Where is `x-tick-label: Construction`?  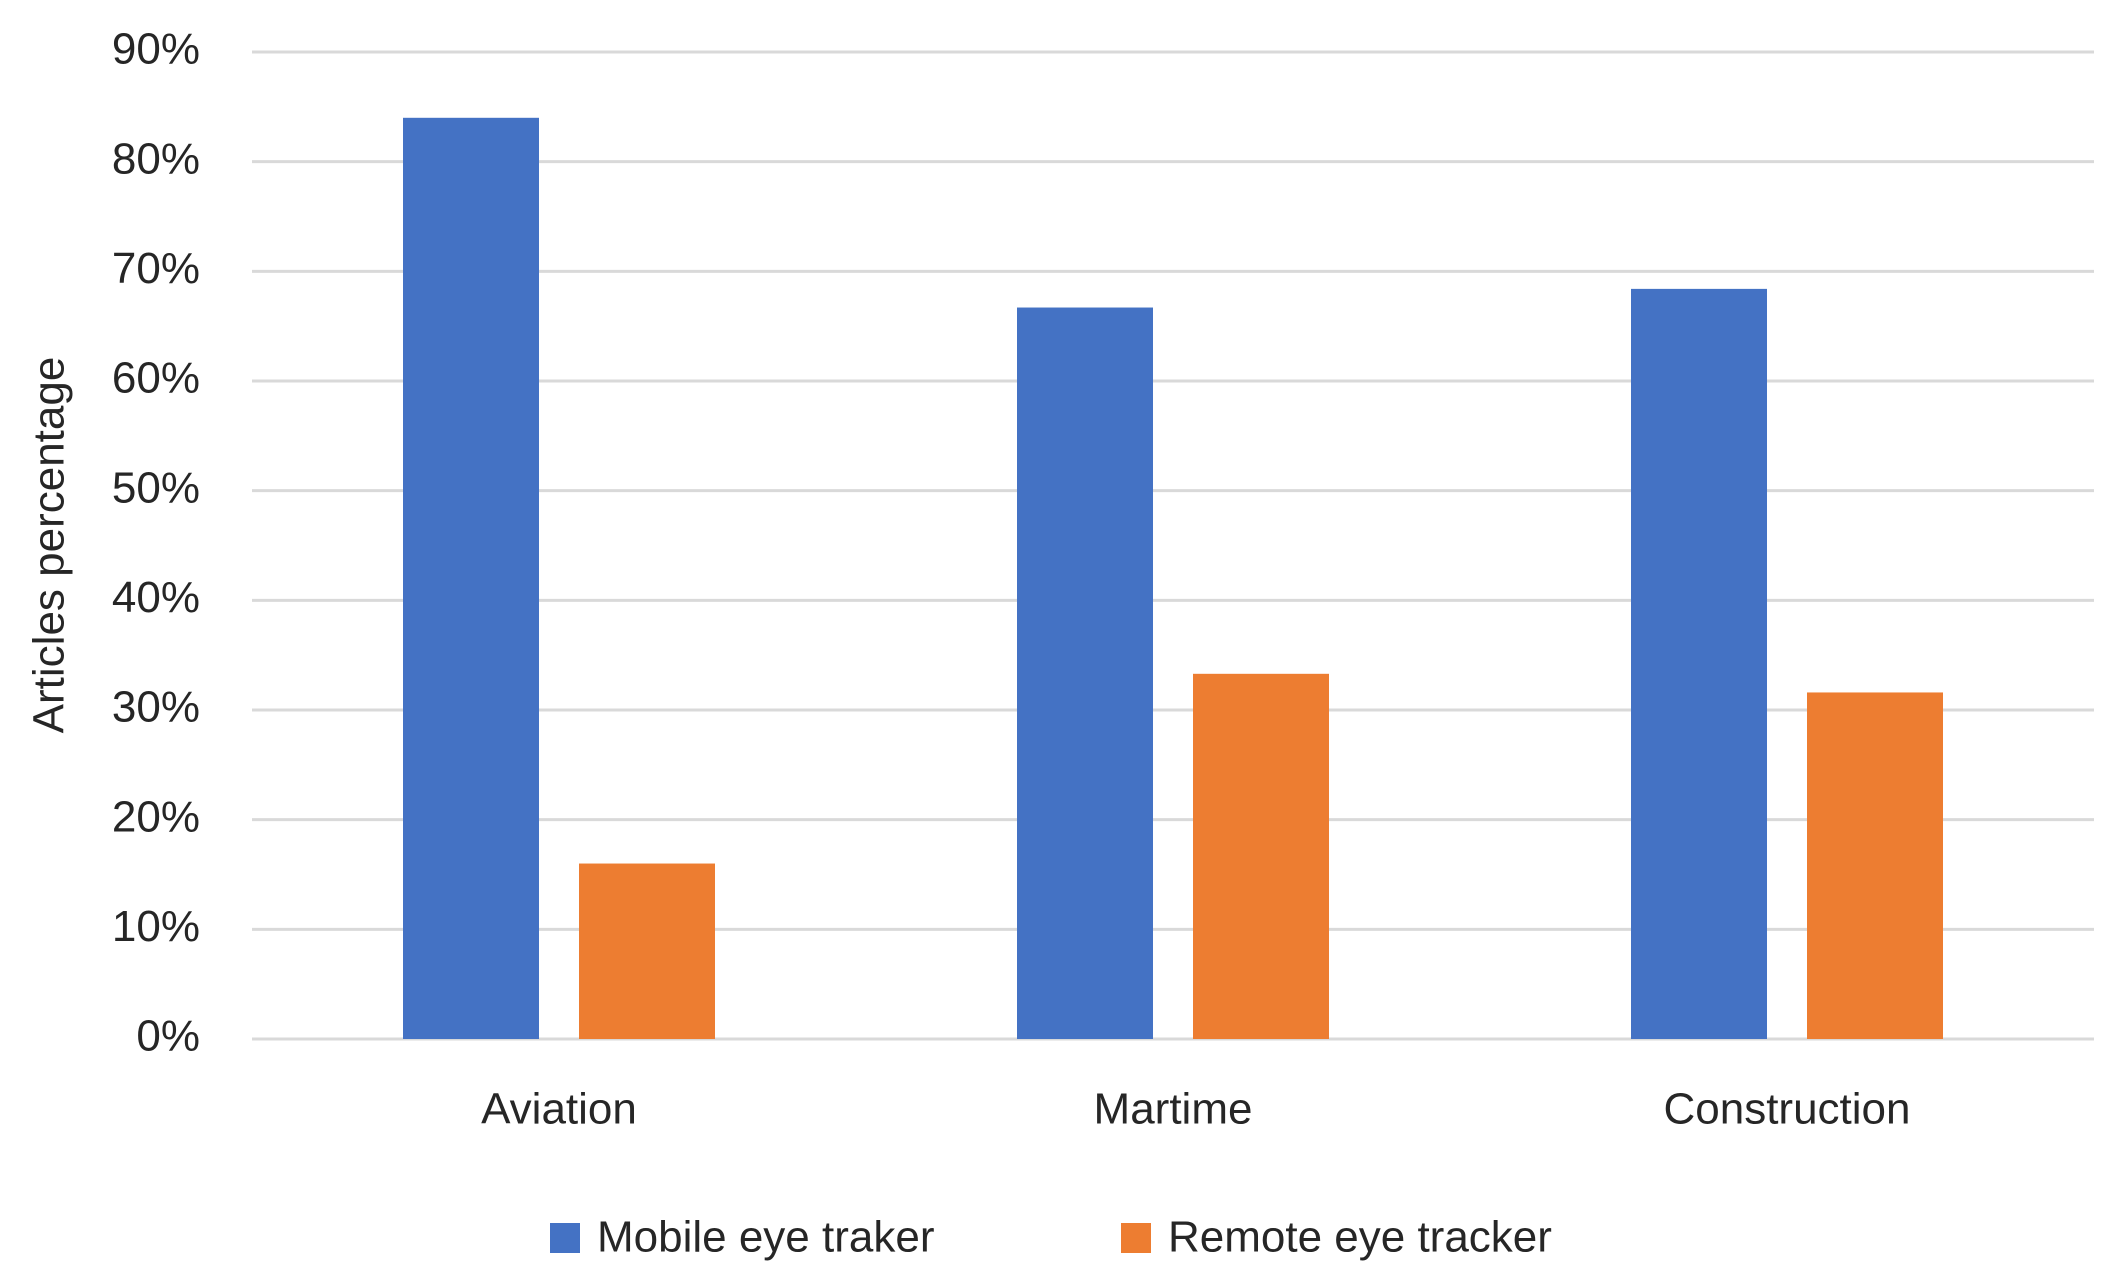 x-tick-label: Construction is located at coordinates (1786, 1109).